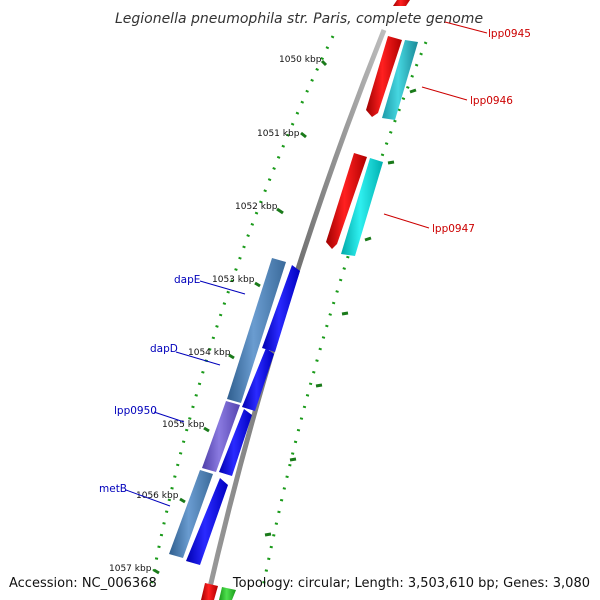  Describe the element at coordinates (157, 496) in the screenshot. I see `tick-label-1056: 1056 kbp` at that location.